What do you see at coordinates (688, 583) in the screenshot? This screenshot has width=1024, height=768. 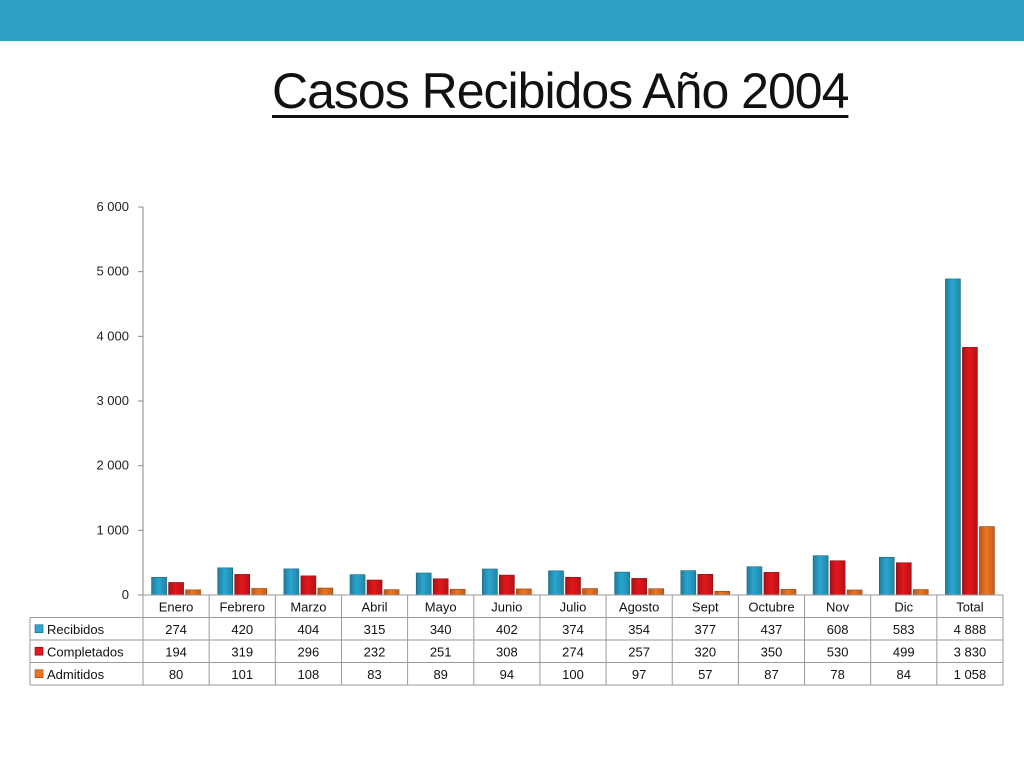 I see `bar-recibidos-sept` at bounding box center [688, 583].